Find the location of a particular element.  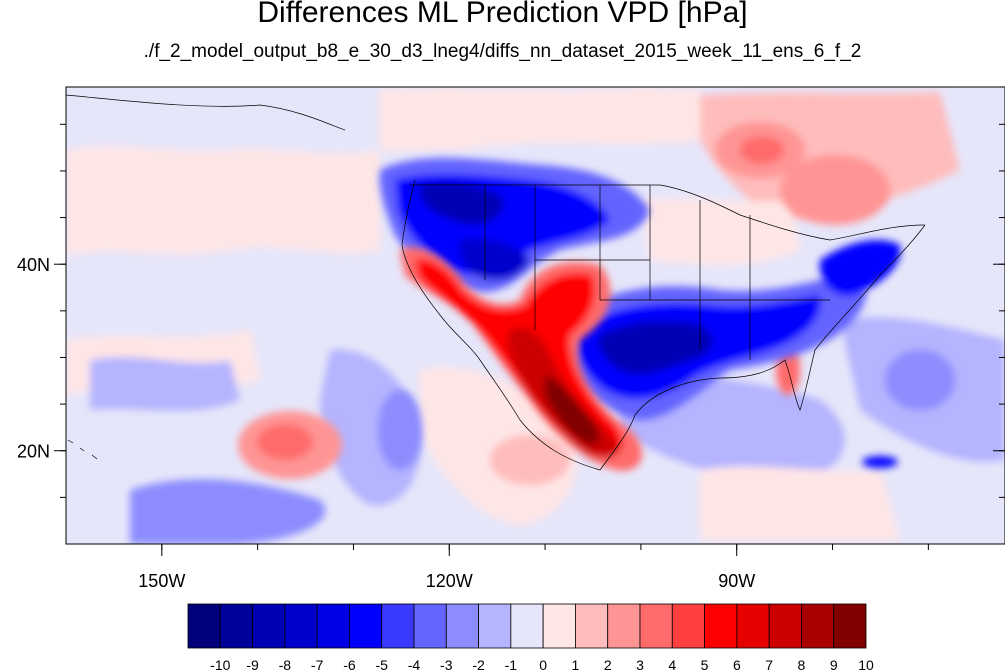

colorbar-swatches is located at coordinates (527, 626).